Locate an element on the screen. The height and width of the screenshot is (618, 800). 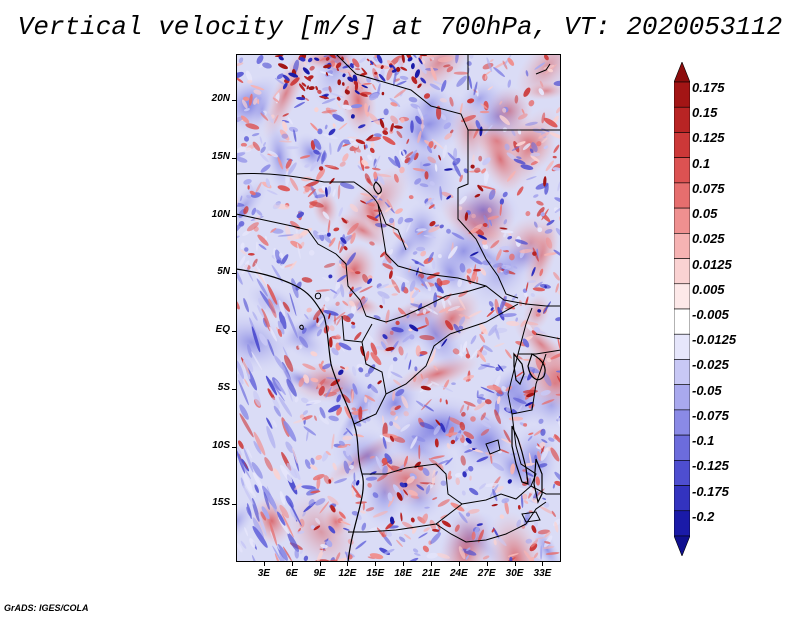
lat-tick-label: 15S is located at coordinates (221, 503).